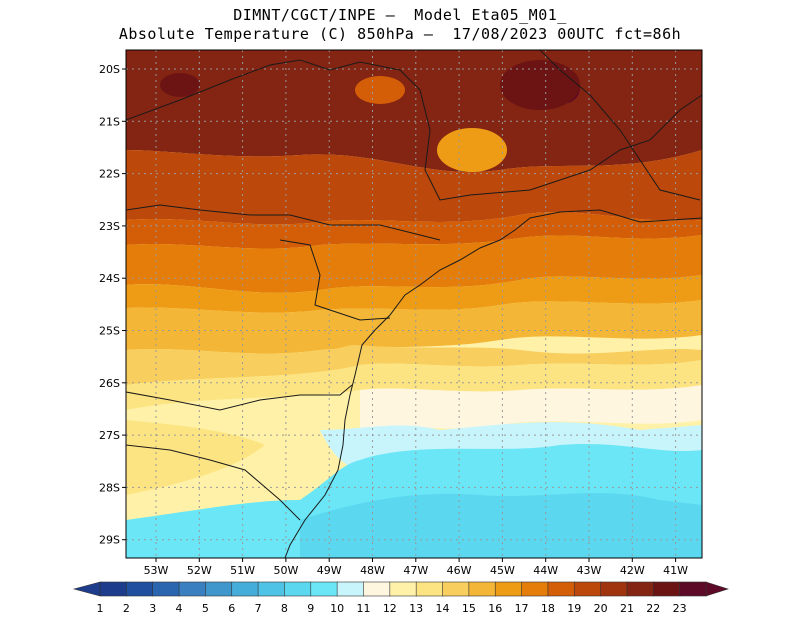 The image size is (800, 618). What do you see at coordinates (680, 608) in the screenshot?
I see `colorbar-label: 23` at bounding box center [680, 608].